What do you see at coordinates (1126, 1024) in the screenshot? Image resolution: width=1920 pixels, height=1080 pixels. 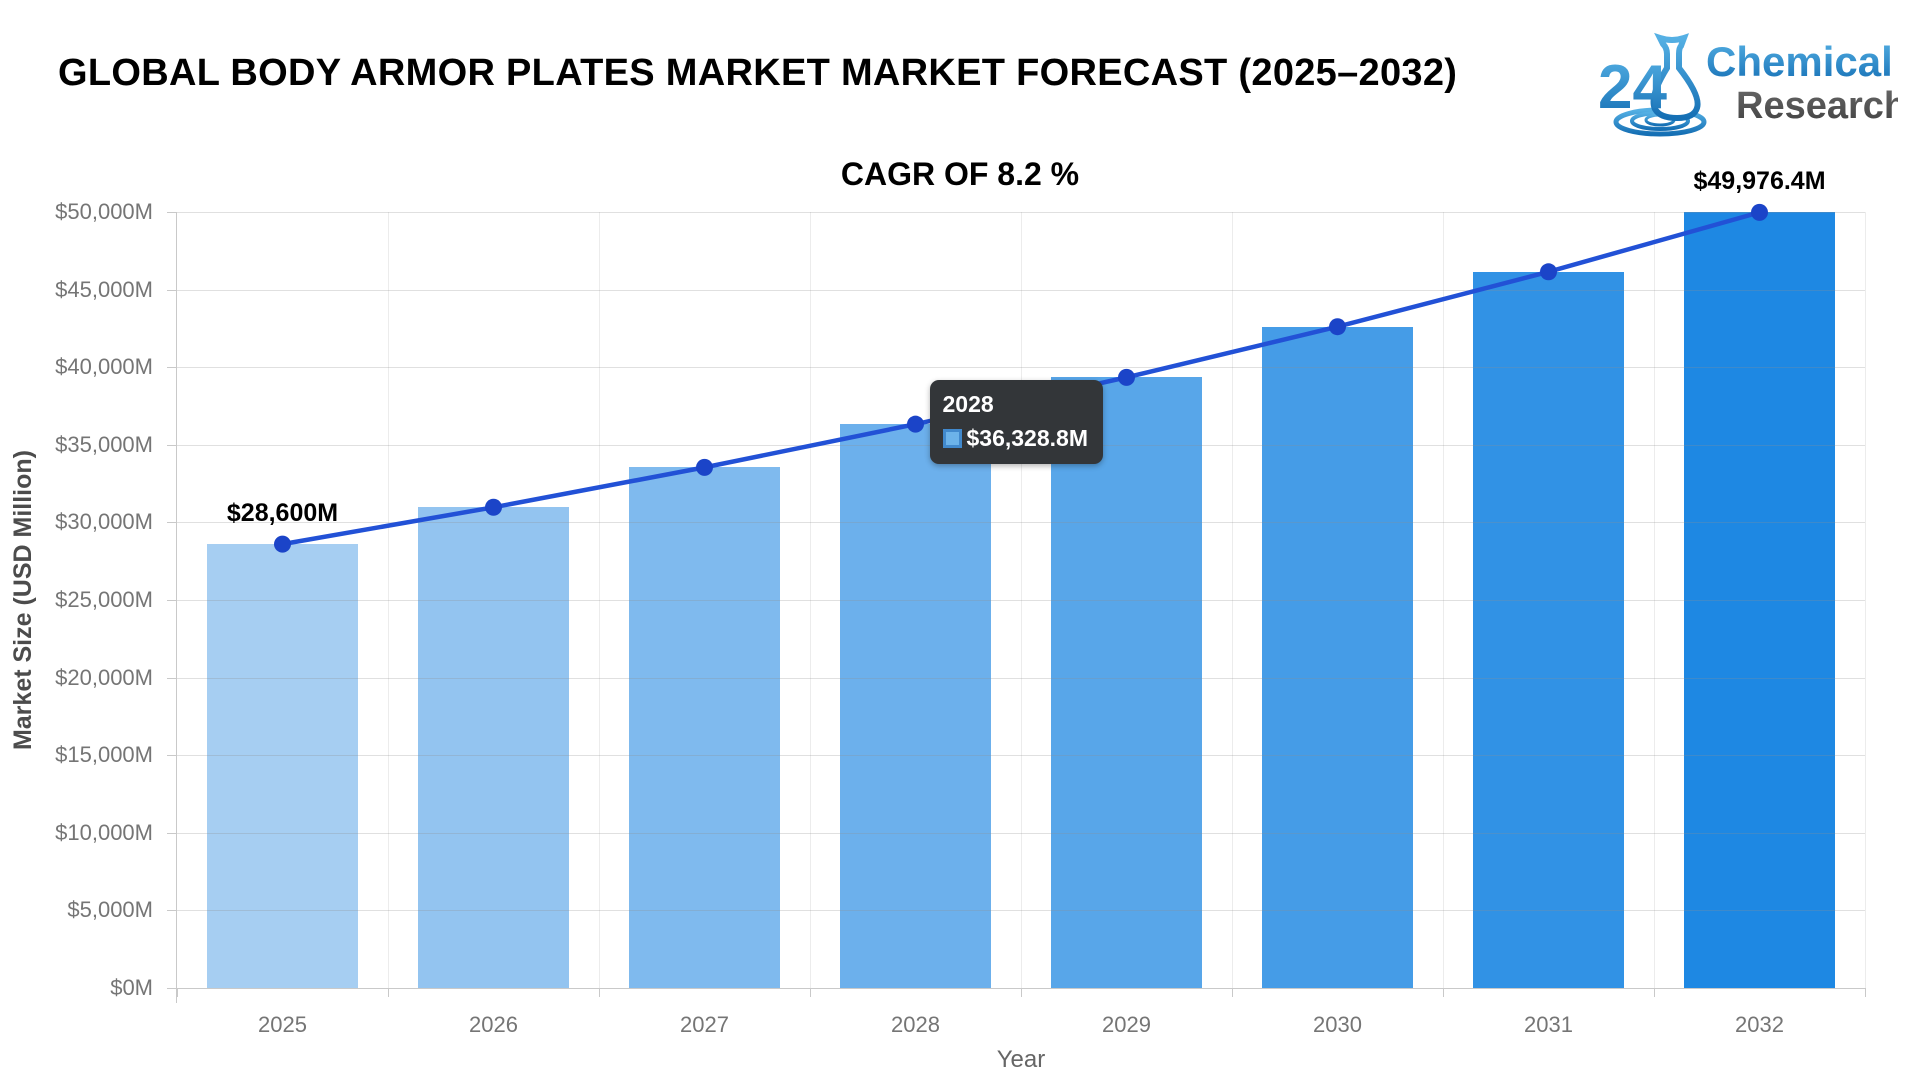 I see `x-tick-label: 2029` at bounding box center [1126, 1024].